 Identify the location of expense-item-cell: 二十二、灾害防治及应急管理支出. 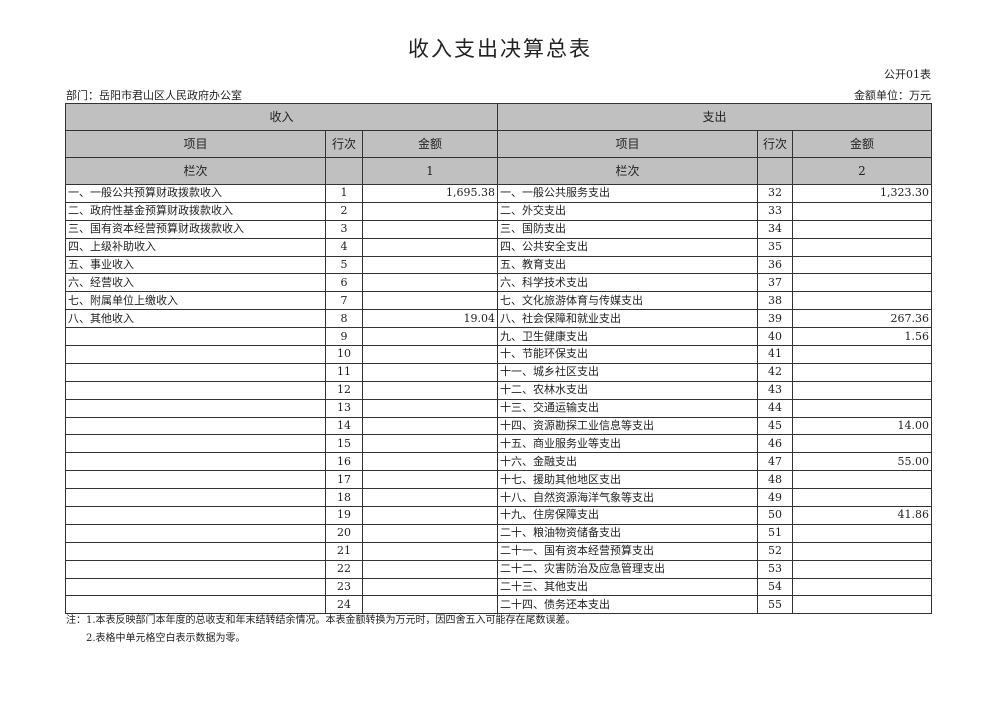
(627, 569).